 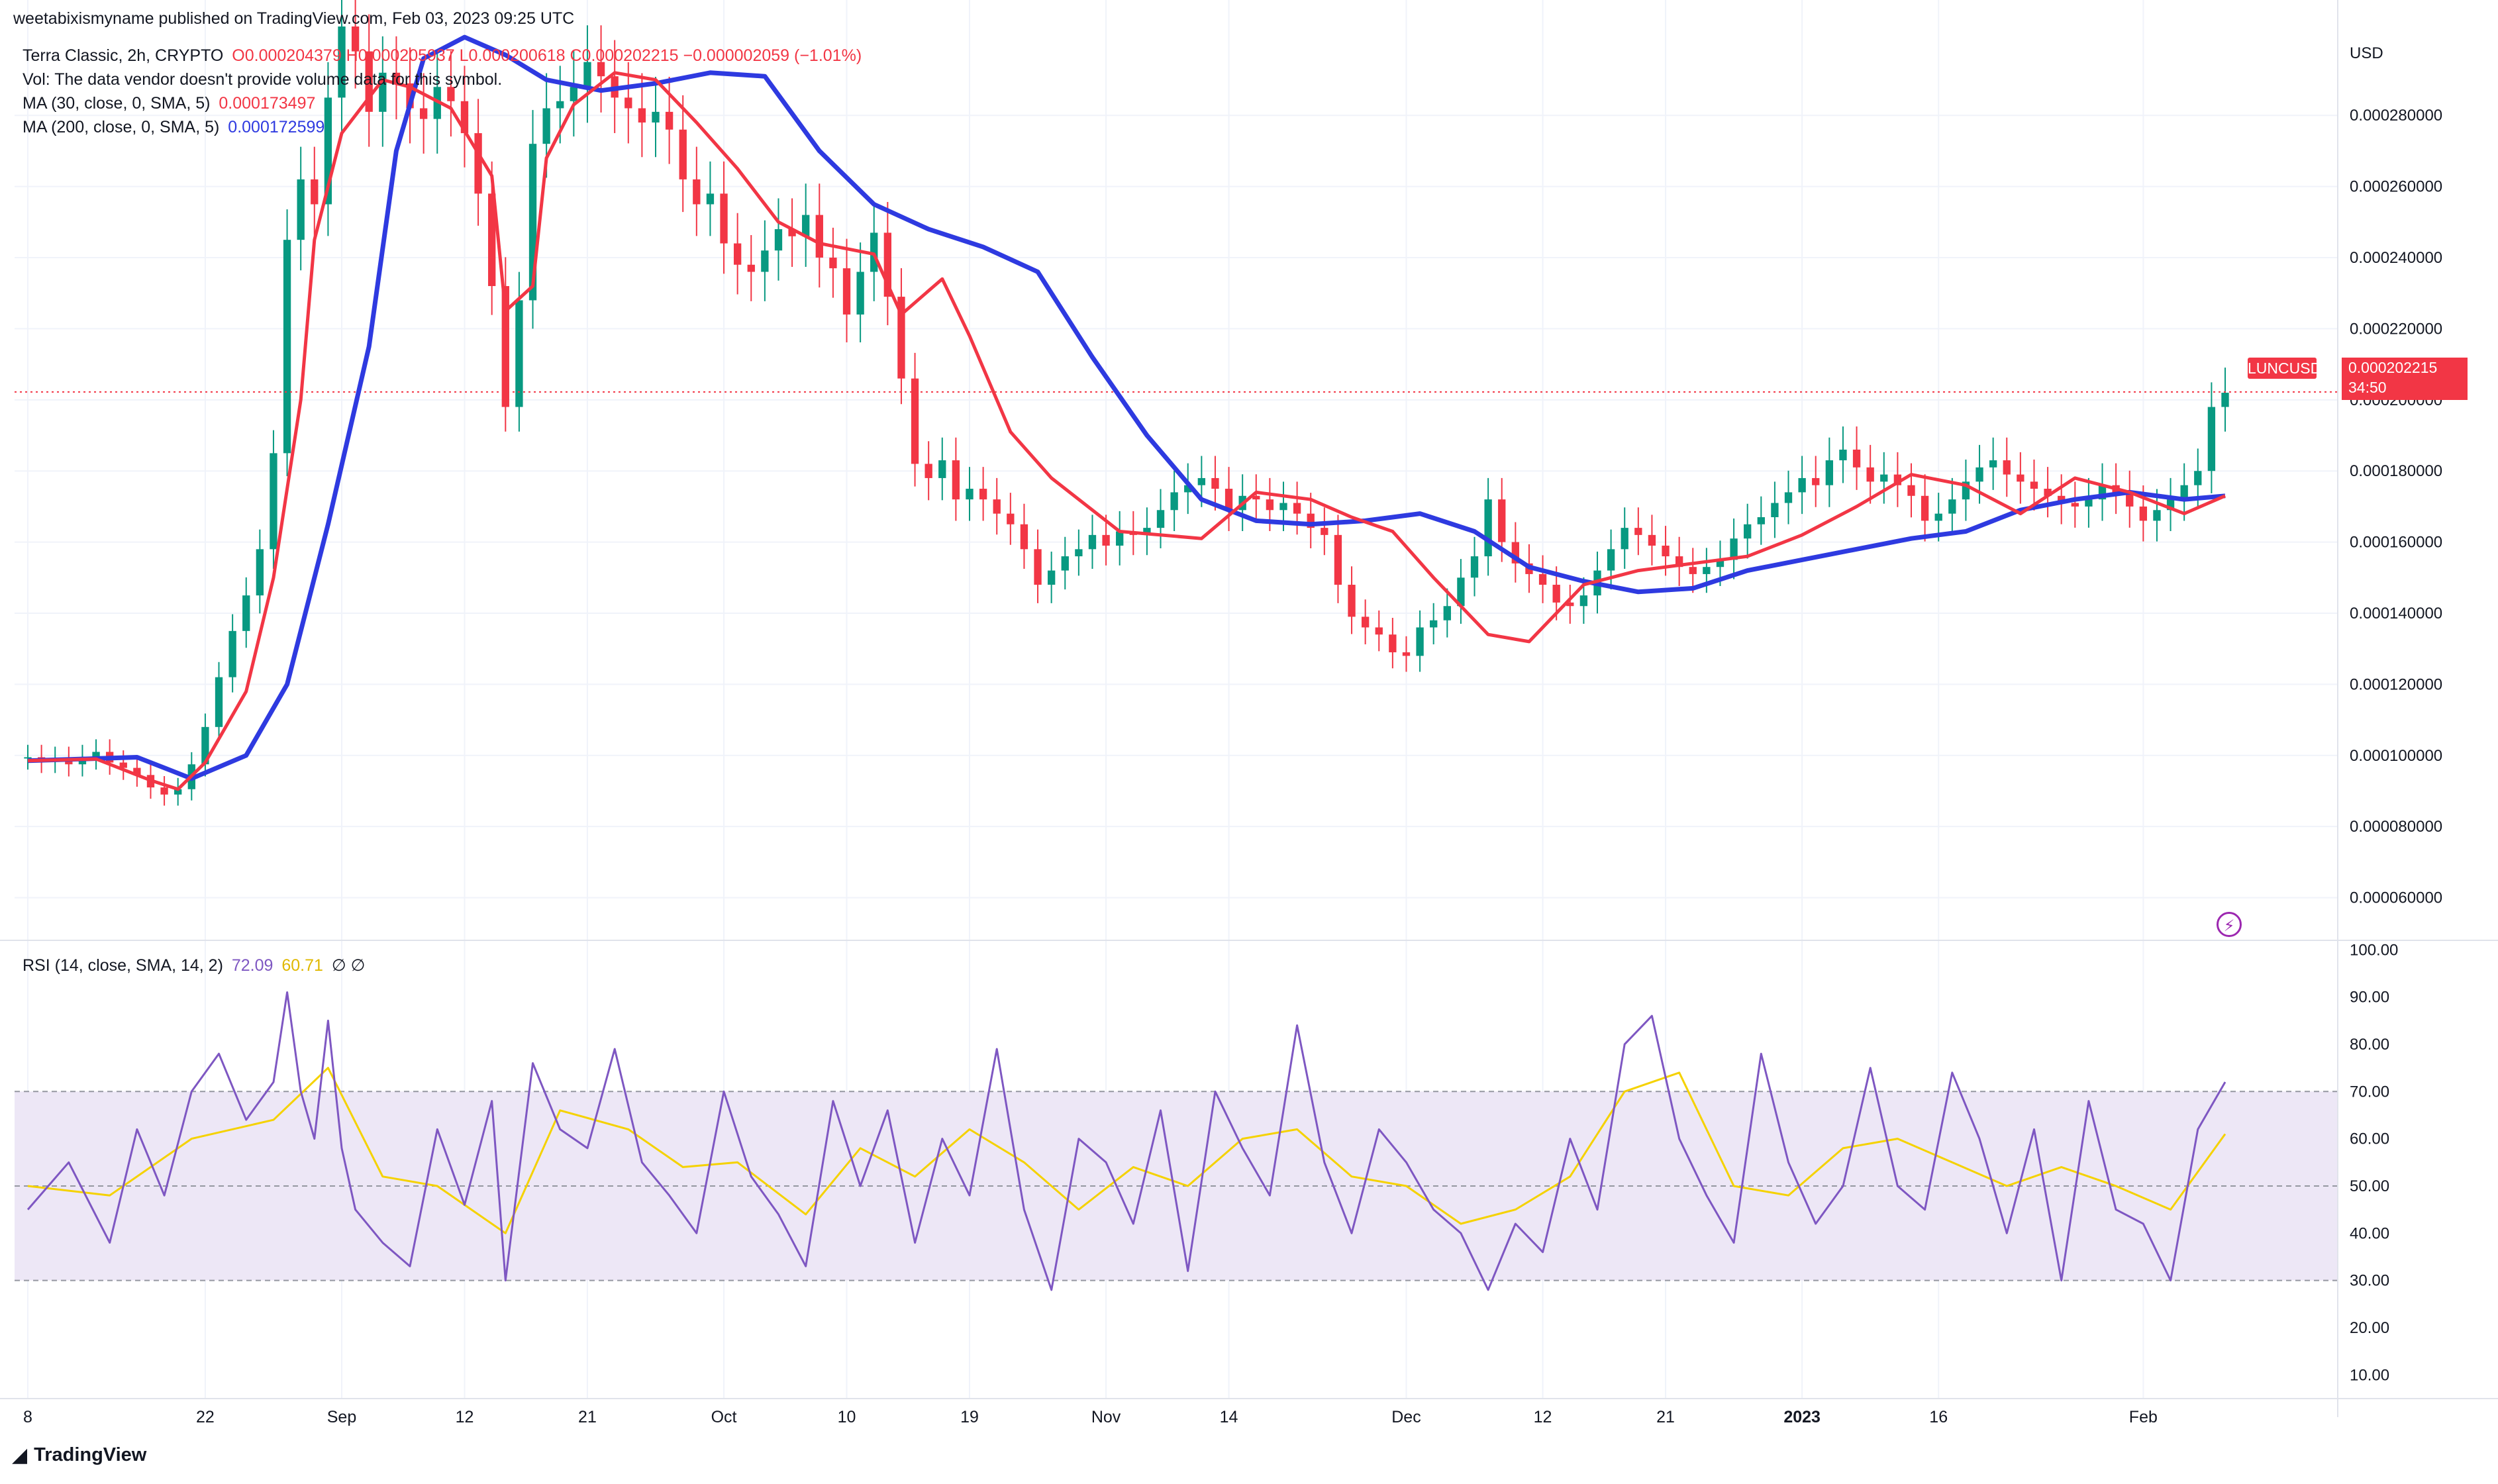 I want to click on time-tick-label: 12, so click(x=465, y=1417).